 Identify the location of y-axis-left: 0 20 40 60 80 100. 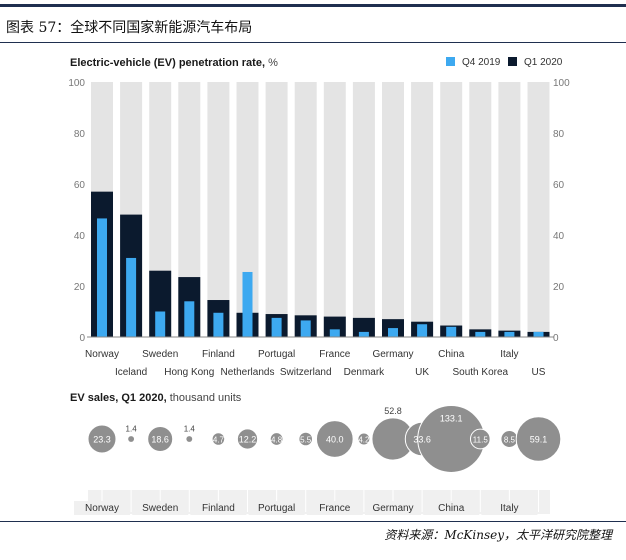
(76, 211).